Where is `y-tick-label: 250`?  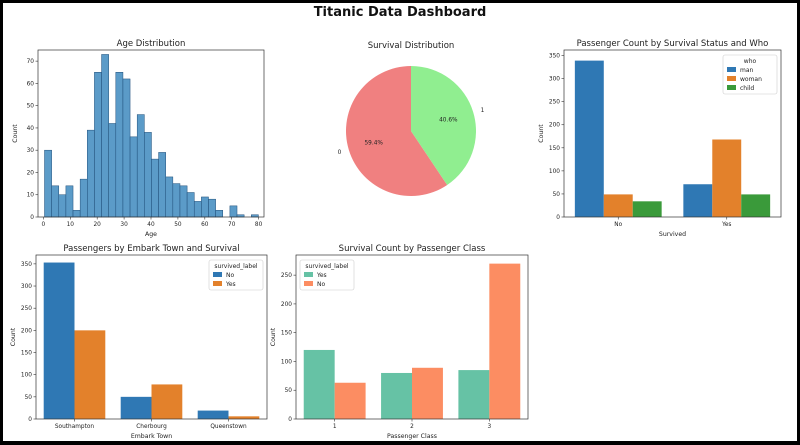
y-tick-label: 250 is located at coordinates (554, 103).